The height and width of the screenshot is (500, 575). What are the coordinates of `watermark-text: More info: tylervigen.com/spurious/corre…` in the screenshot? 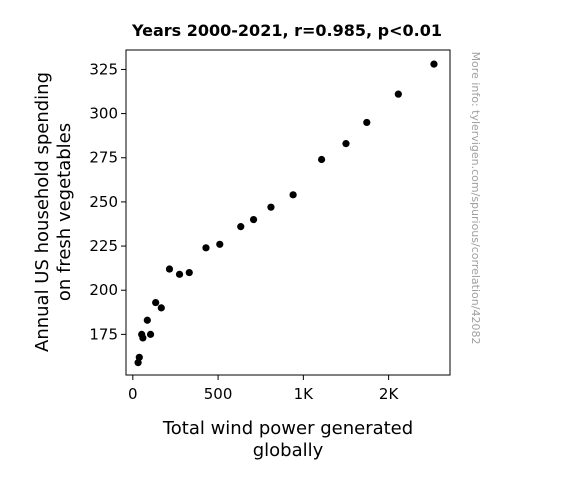 It's located at (475, 198).